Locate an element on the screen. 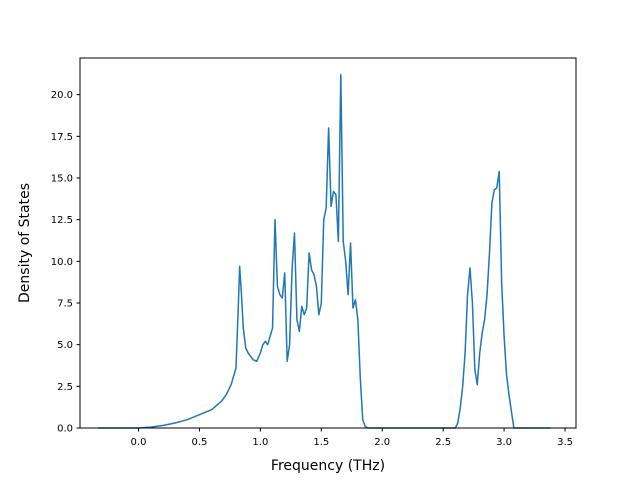  x-tick-label: 2.5 is located at coordinates (443, 442).